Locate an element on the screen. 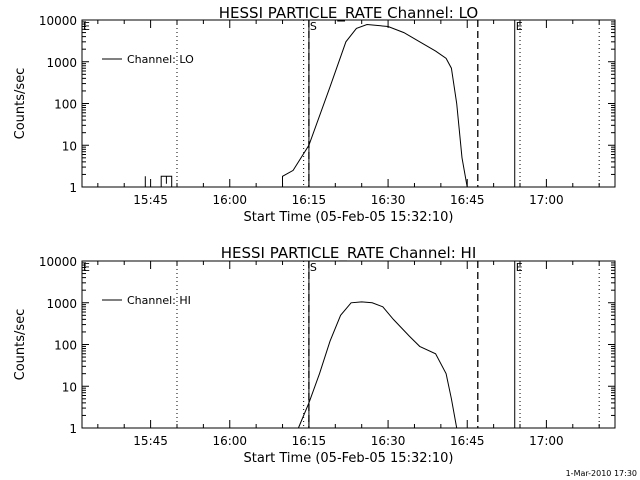 The height and width of the screenshot is (480, 640). panel-2-x-tick-label: 16:45 is located at coordinates (467, 441).